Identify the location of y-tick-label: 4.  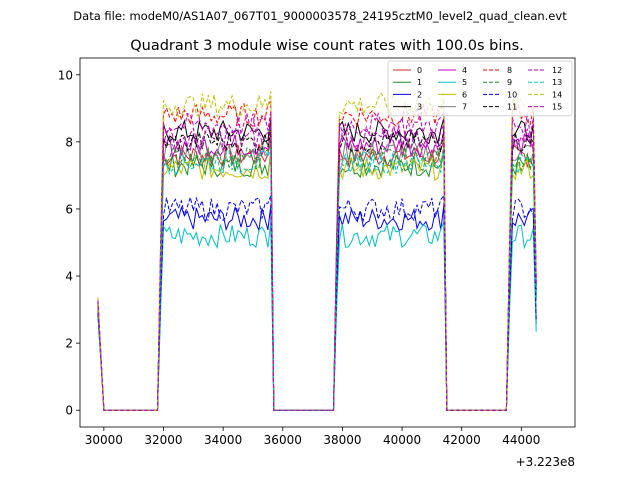
(69, 277).